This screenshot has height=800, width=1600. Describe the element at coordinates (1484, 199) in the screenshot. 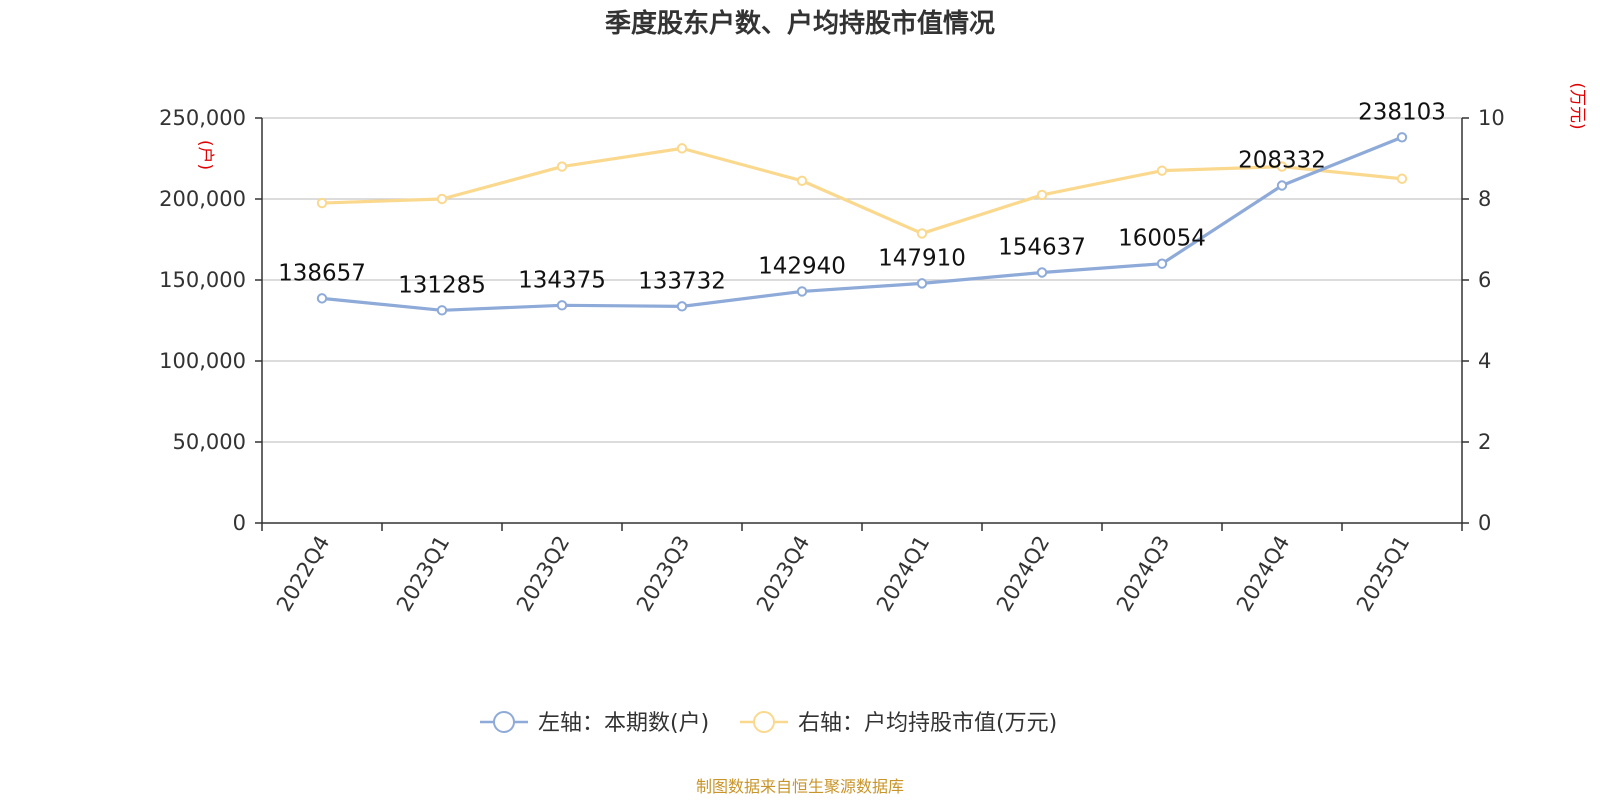

I see `right-axis-tick-label: 8` at that location.